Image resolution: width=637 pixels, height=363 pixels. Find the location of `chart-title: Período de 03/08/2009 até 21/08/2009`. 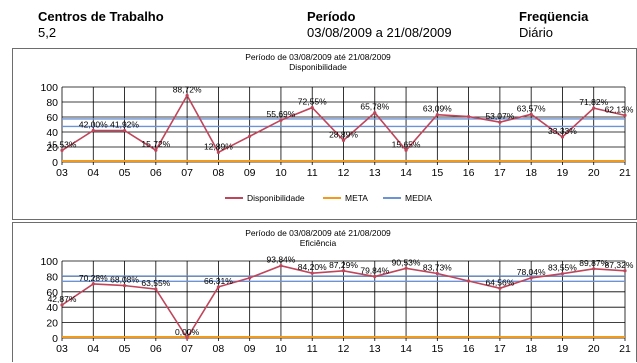

chart-title: Período de 03/08/2009 até 21/08/2009 is located at coordinates (318, 233).